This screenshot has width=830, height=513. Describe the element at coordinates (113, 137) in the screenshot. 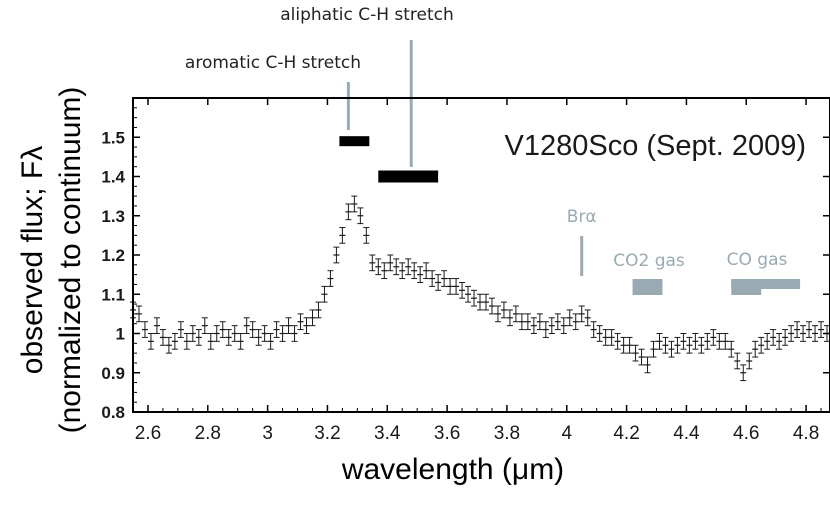

I see `y-tick-label: 1.5` at that location.